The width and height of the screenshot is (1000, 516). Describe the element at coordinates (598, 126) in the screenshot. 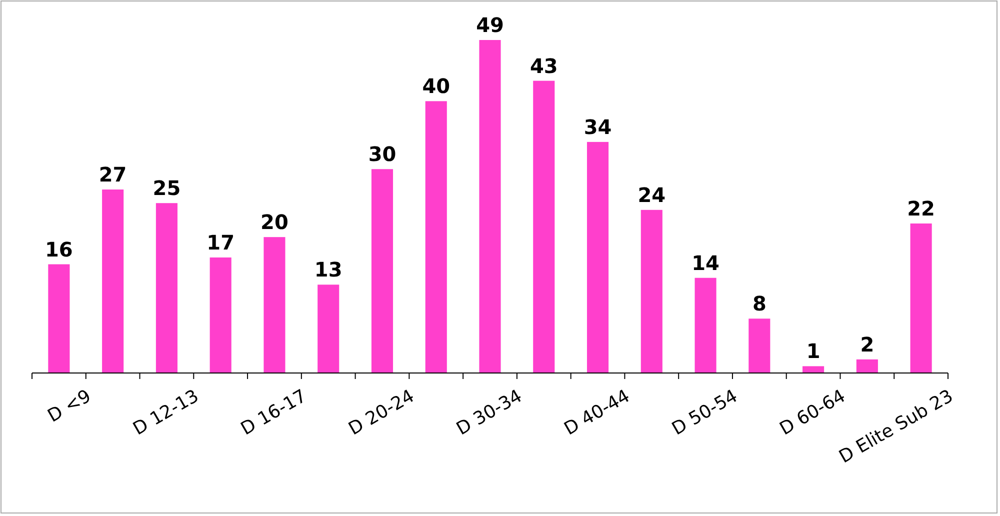

I see `data-label: 34` at that location.